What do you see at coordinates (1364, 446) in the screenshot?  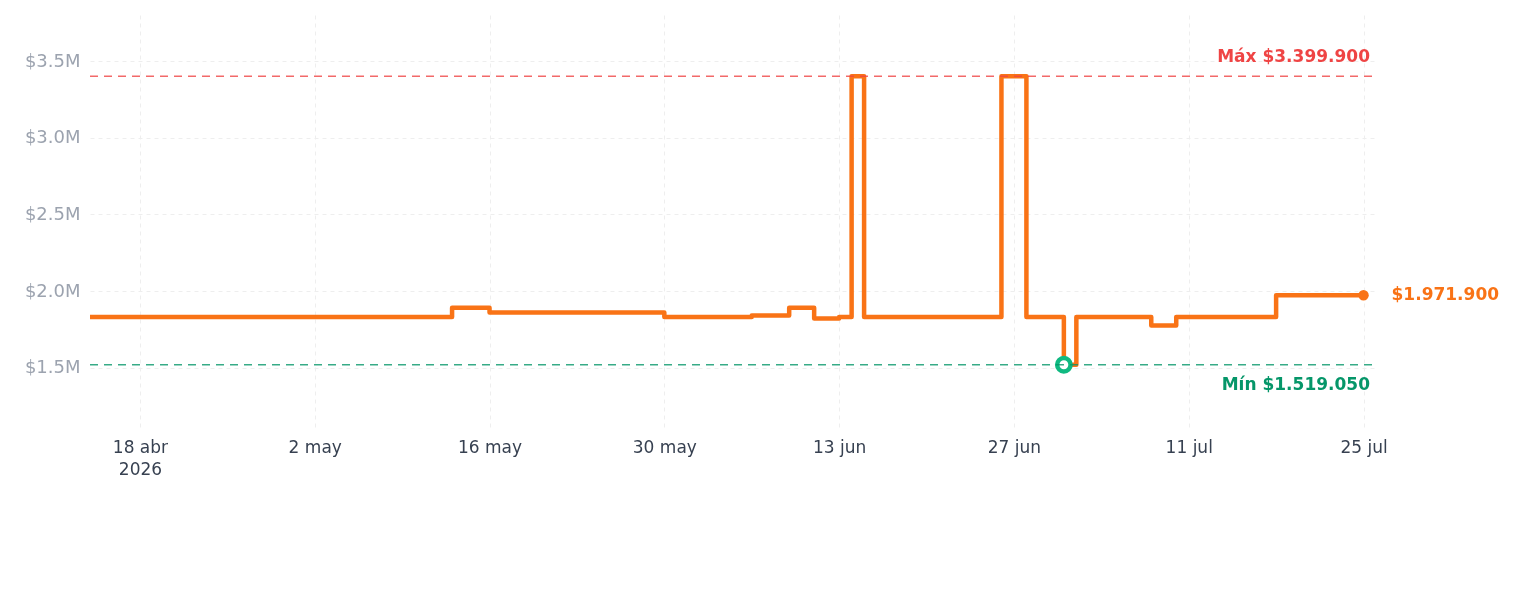 I see `x-tick-label: 25 jul` at bounding box center [1364, 446].